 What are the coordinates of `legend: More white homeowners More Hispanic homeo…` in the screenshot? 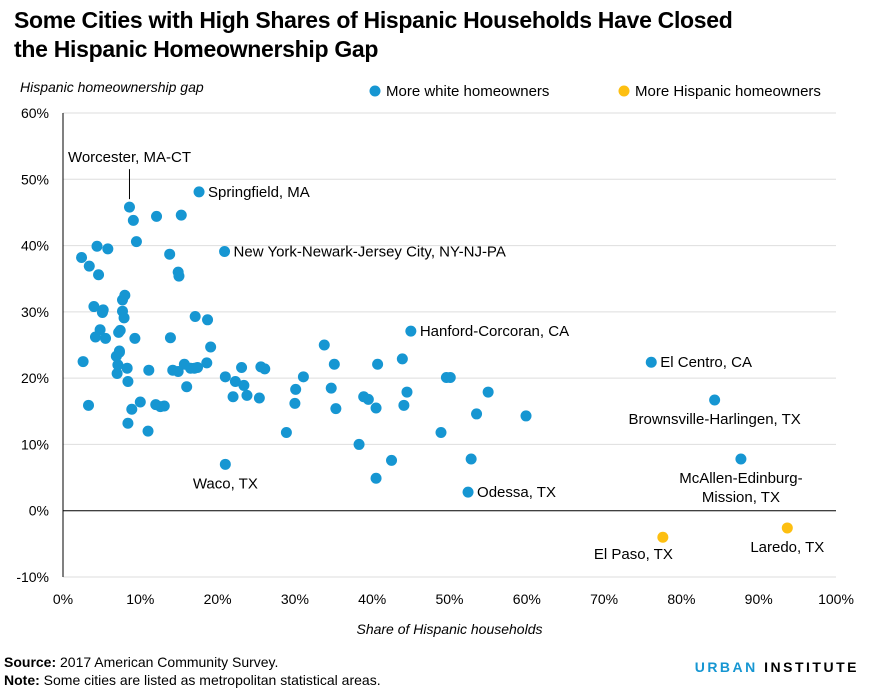 It's located at (595, 91).